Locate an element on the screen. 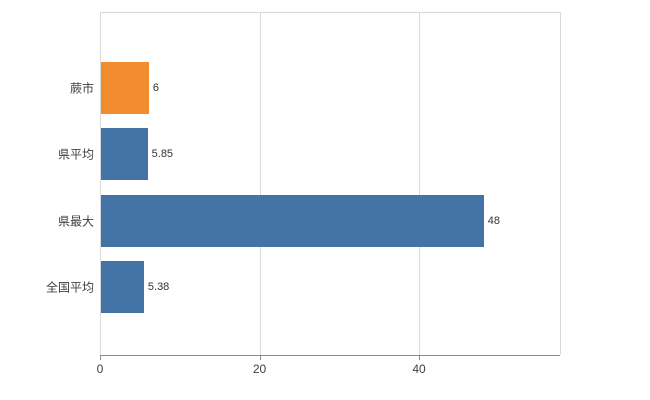  x-tick-label: 20 is located at coordinates (259, 369).